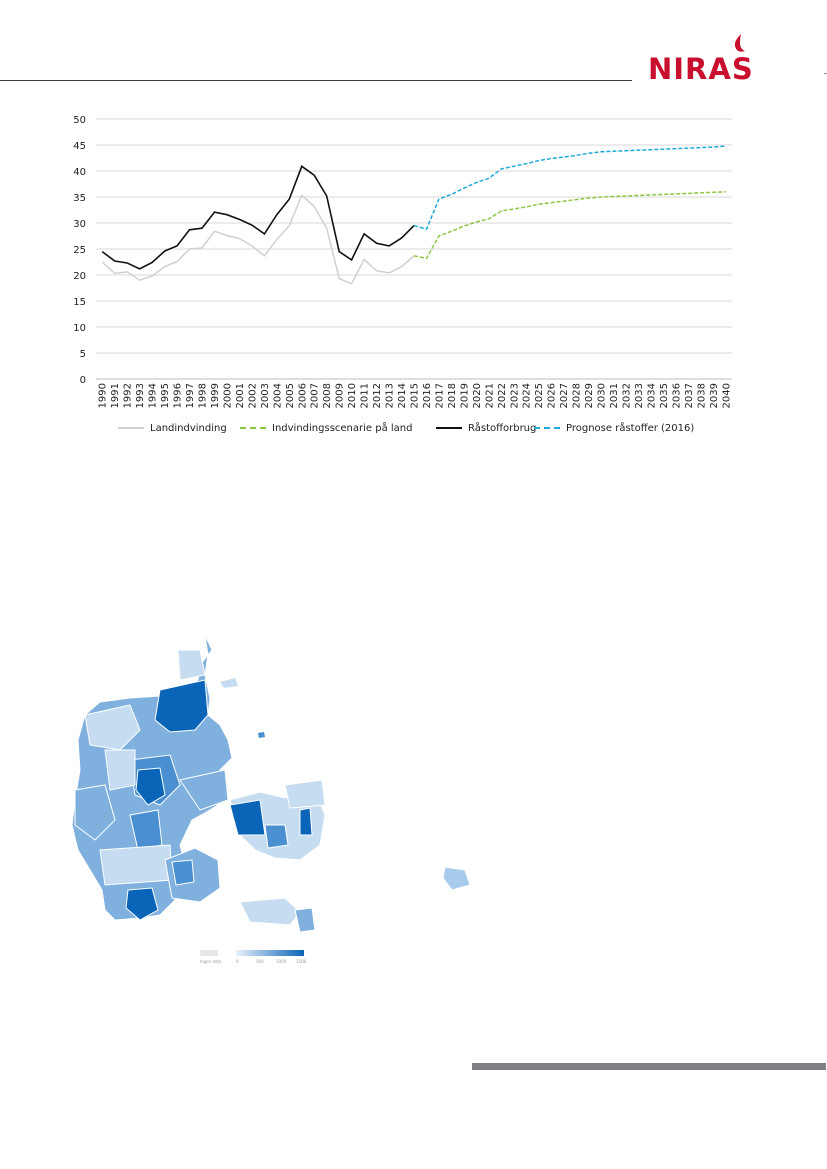 The height and width of the screenshot is (1169, 827). What do you see at coordinates (627, 395) in the screenshot?
I see `x-tick-label: 2032` at bounding box center [627, 395].